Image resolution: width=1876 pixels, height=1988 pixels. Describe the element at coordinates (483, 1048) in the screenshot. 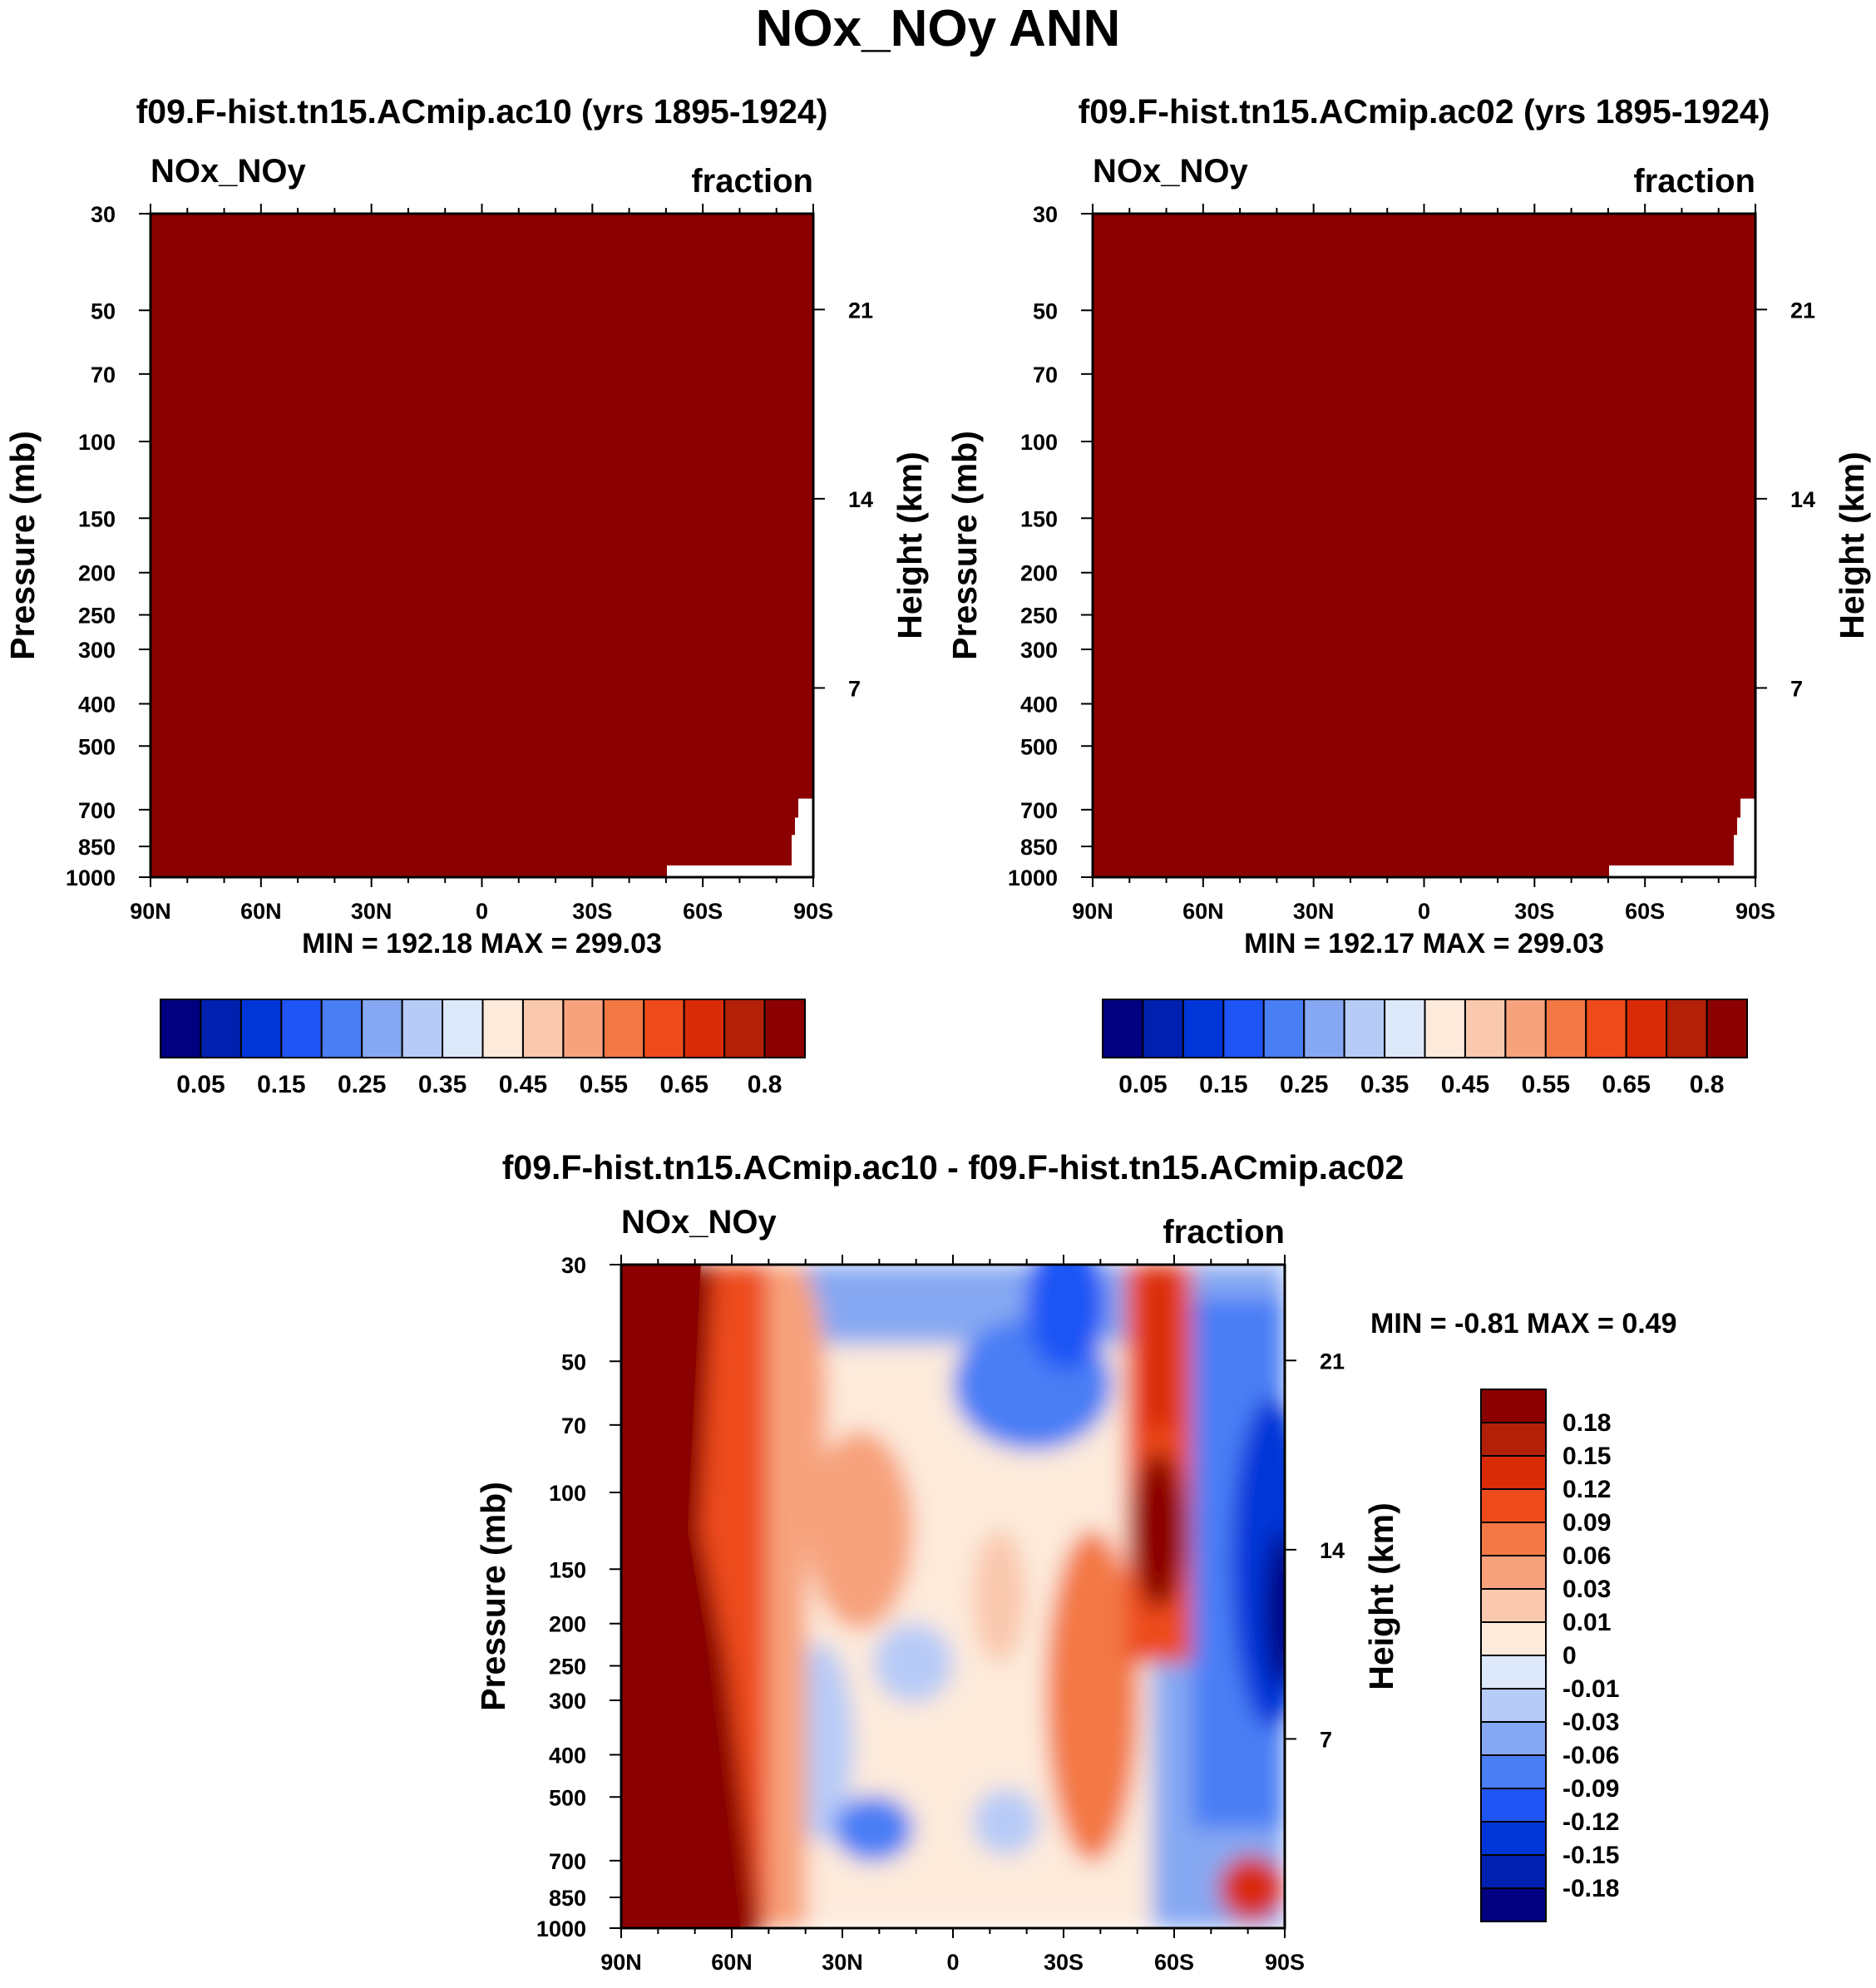

I see `p1-colorbar: 0.05 0.15 0.25 0.35 0.45 0.55 0.65 0.8` at that location.